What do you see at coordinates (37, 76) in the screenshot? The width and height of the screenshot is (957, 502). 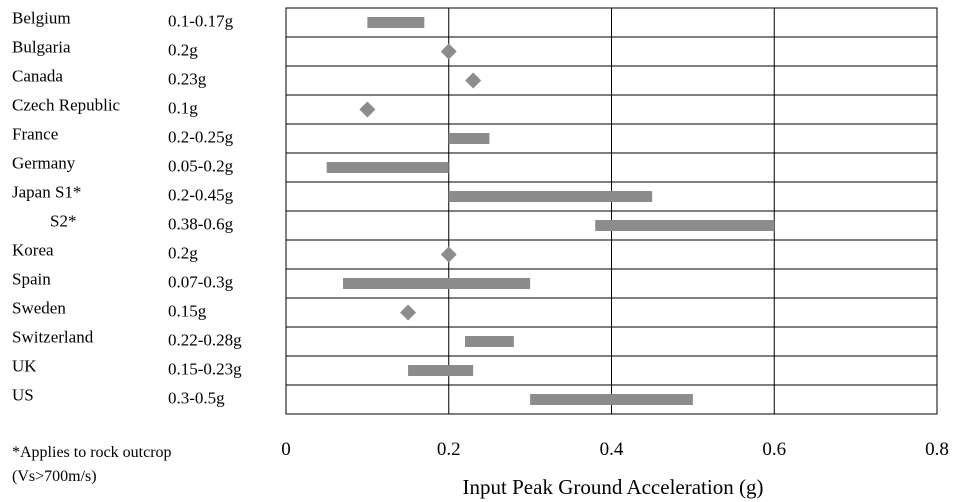 I see `country-label: Canada` at bounding box center [37, 76].